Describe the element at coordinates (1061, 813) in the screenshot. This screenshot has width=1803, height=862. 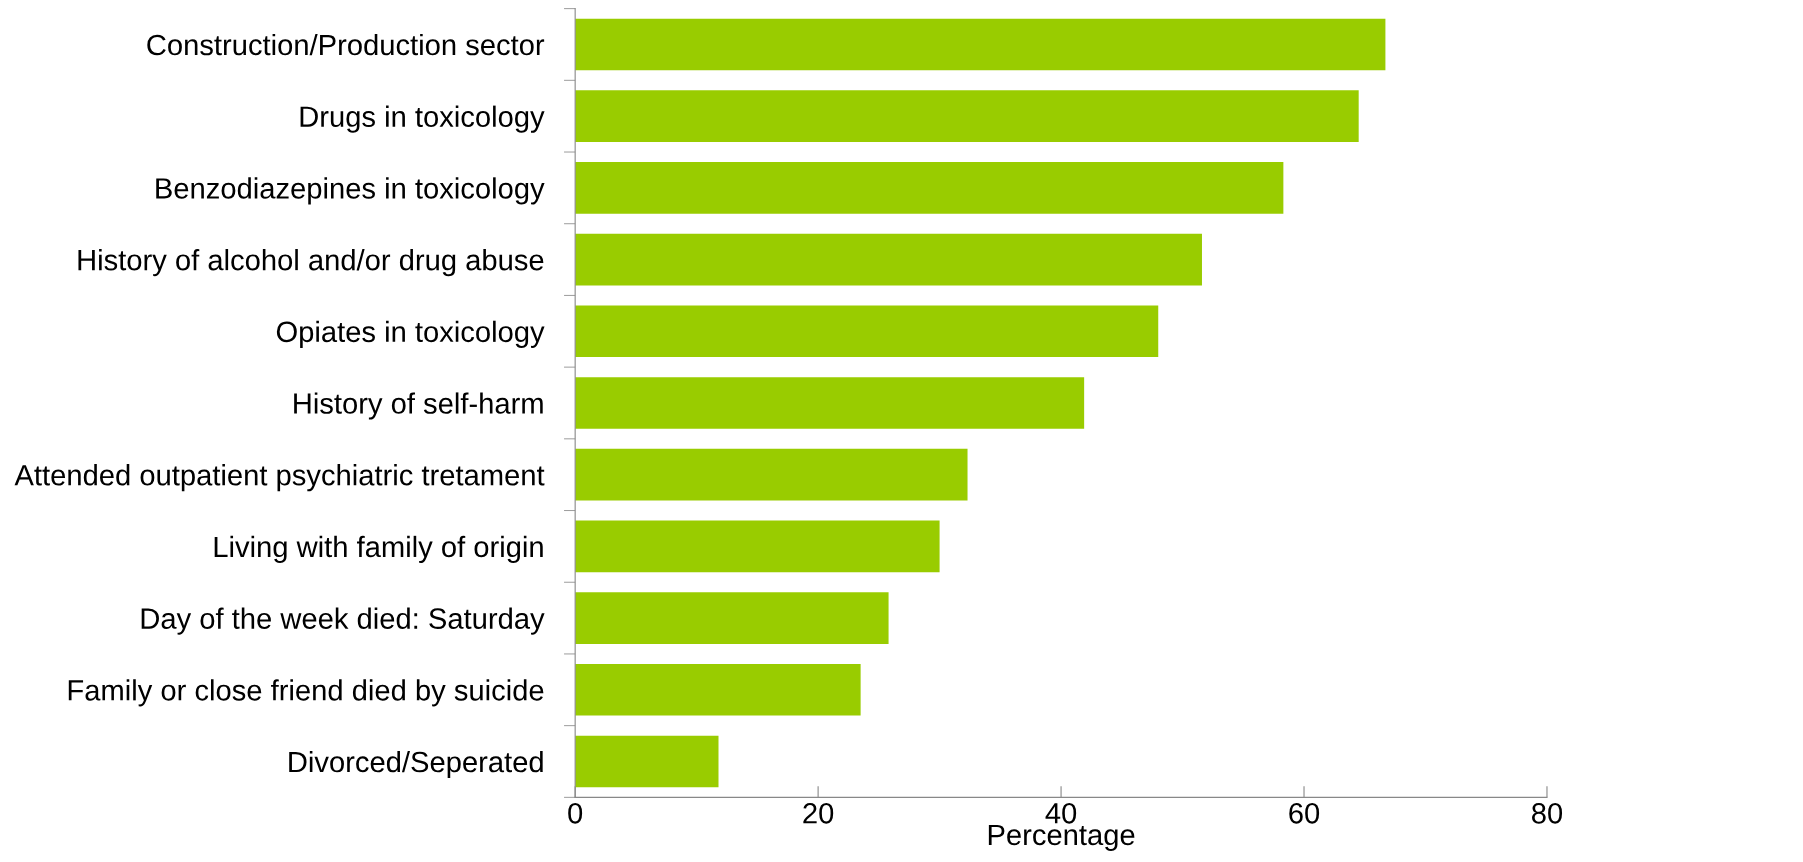
I see `x-tick-label: 40` at that location.